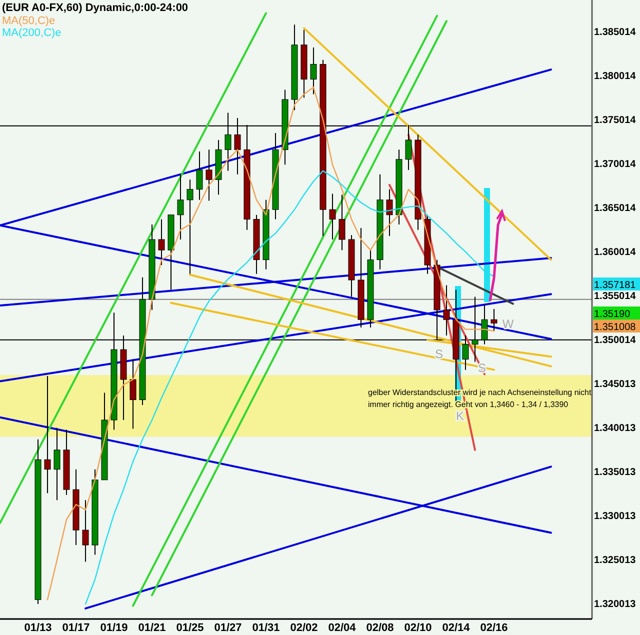  Describe the element at coordinates (152, 628) in the screenshot. I see `x-tick-label: 01/21` at that location.